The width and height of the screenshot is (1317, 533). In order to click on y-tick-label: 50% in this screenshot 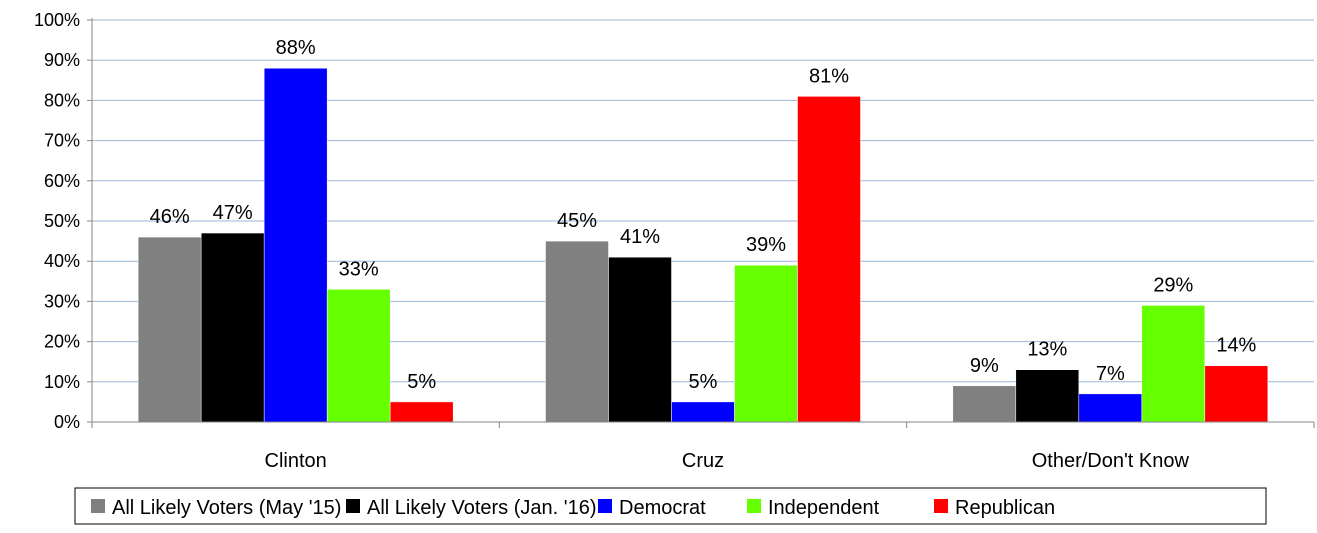, I will do `click(62, 221)`.